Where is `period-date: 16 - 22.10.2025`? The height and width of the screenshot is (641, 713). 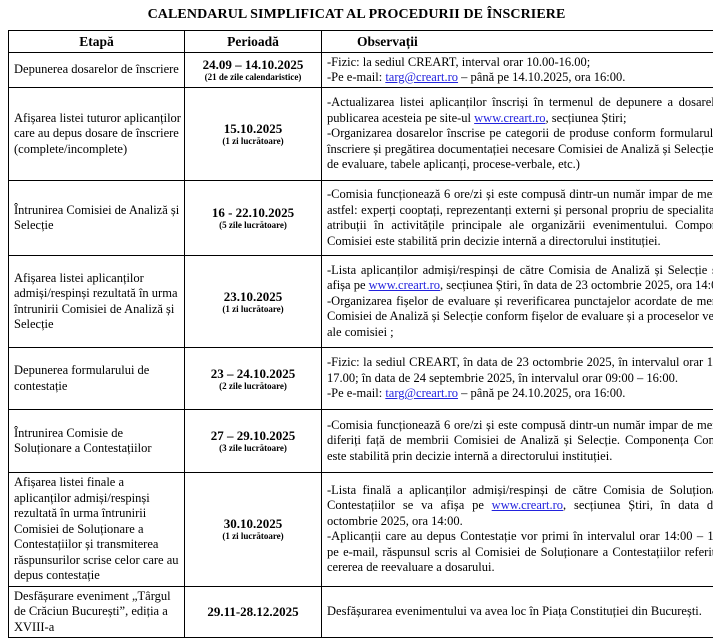
period-date: 16 - 22.10.2025 is located at coordinates (253, 212).